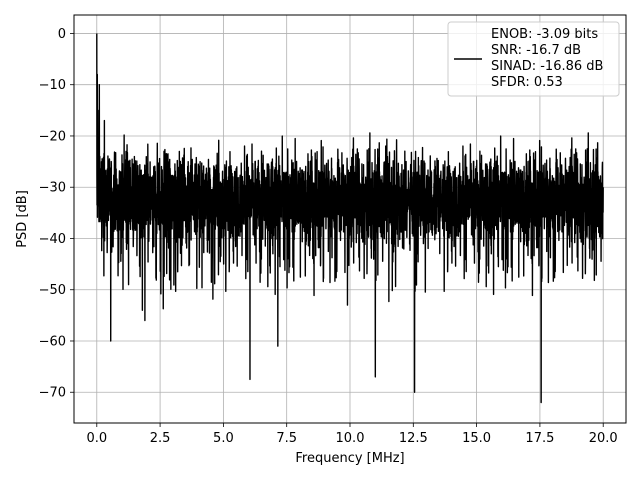  What do you see at coordinates (52, 239) in the screenshot?
I see `y-tick-label: −40` at bounding box center [52, 239].